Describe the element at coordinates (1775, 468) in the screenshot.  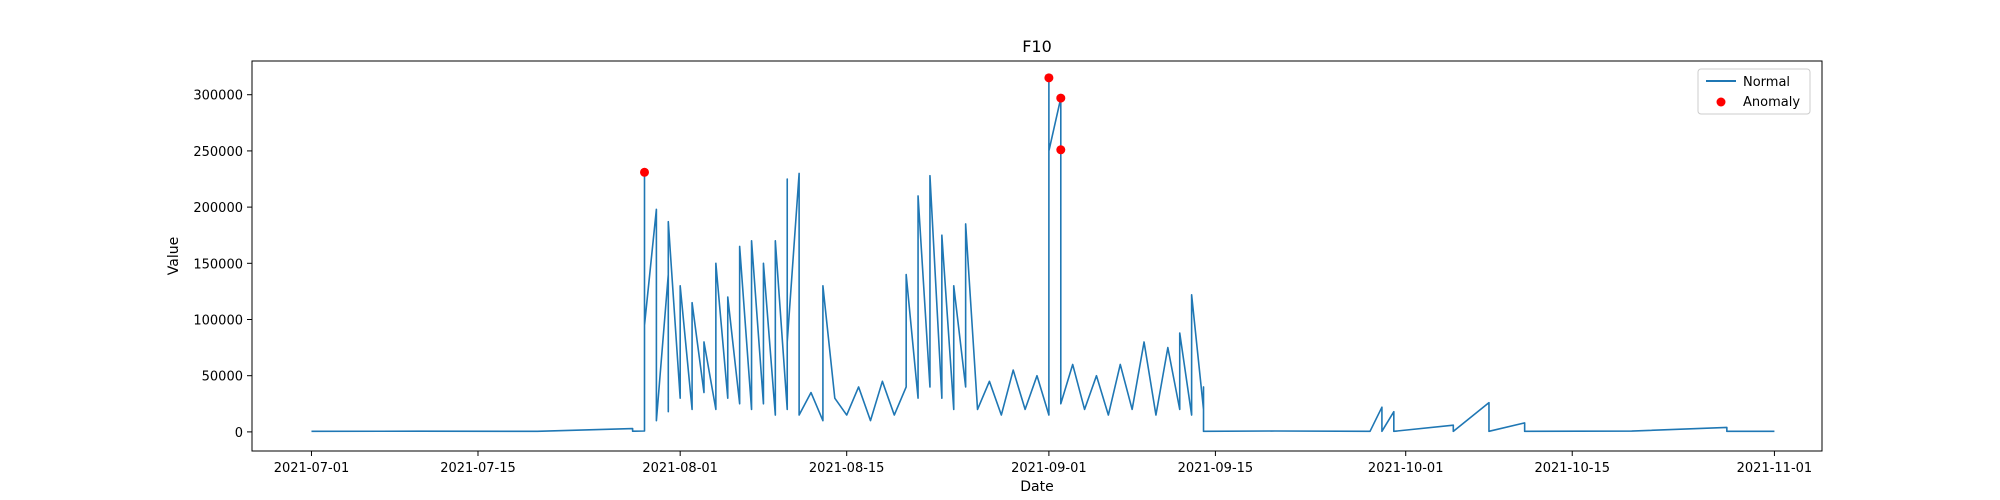
I see `x-tick-label: 2021-11-01` at that location.